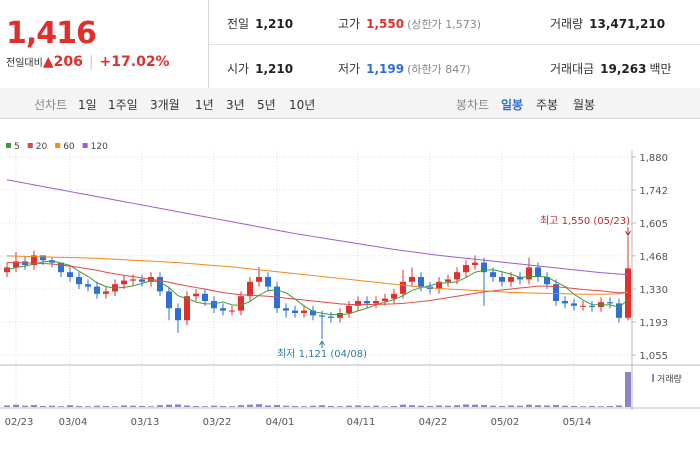  Describe the element at coordinates (350, 103) in the screenshot. I see `period-nav: 선차트 봉차트 1일 1주일 3개월 1년 3년 5년 10년 일봉 주봉 월봉` at that location.